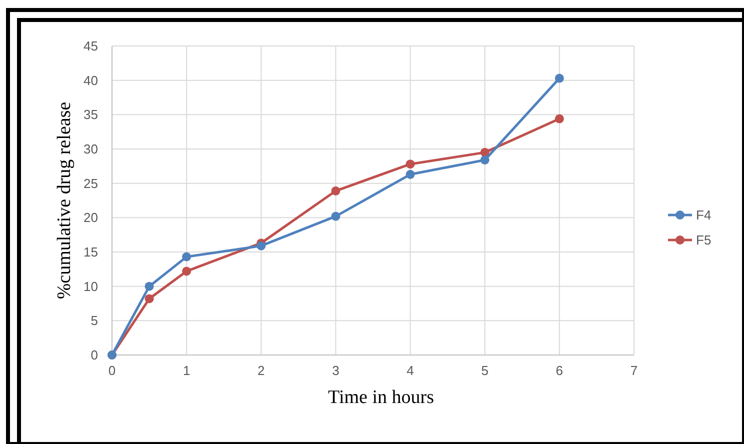 The image size is (744, 444). Describe the element at coordinates (634, 370) in the screenshot. I see `x-tick-label: 7` at that location.